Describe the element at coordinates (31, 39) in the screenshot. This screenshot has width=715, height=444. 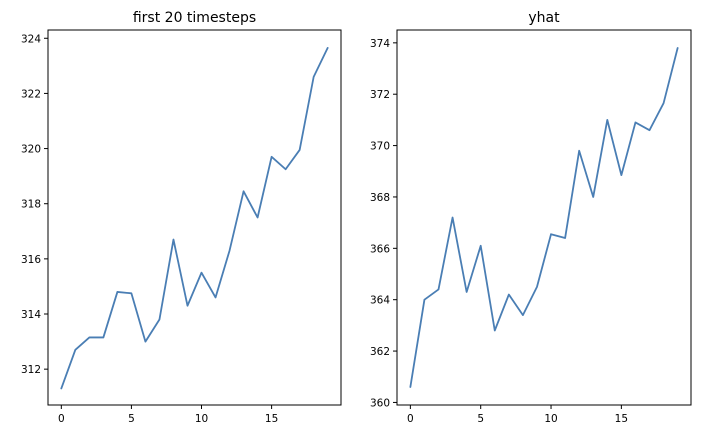
I see `left-y-tick-label: 324` at that location.